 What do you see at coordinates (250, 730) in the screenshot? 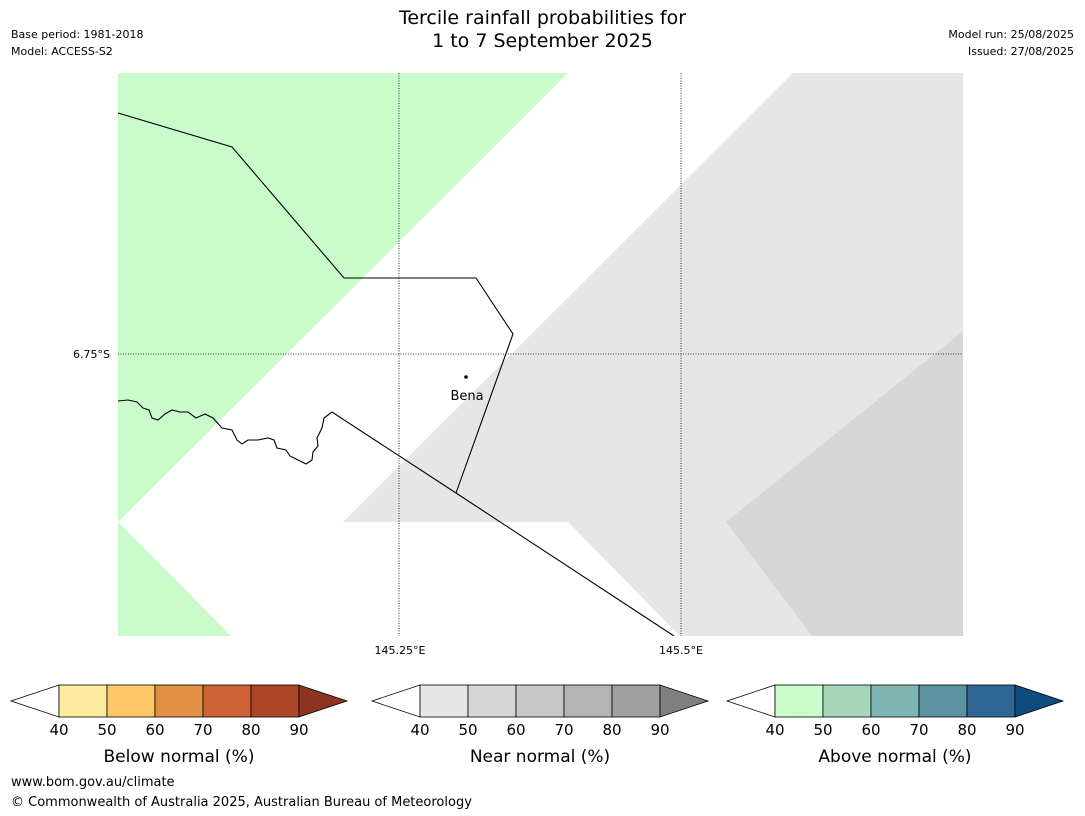
I see `colorbar-below-tick: 80` at bounding box center [250, 730].